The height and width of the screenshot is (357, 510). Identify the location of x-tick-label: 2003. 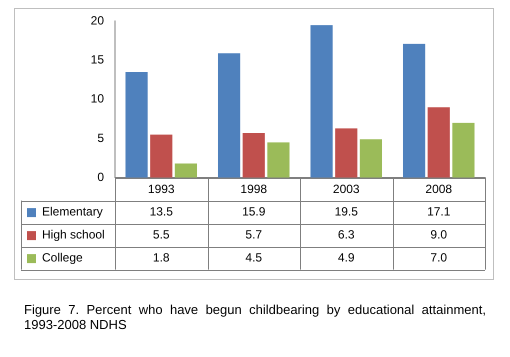
(346, 189).